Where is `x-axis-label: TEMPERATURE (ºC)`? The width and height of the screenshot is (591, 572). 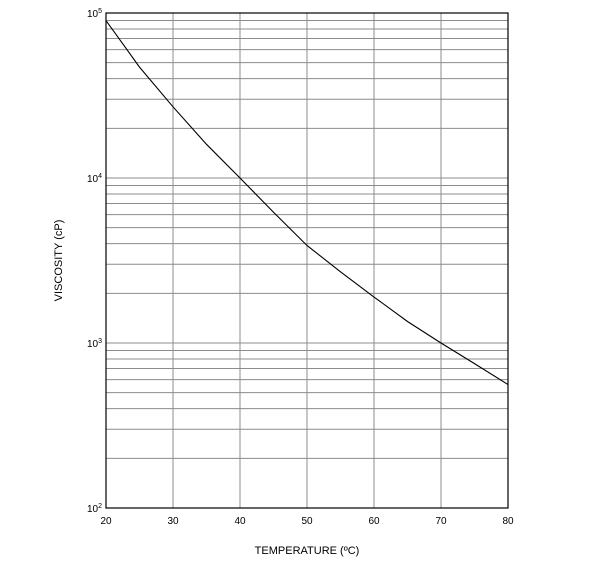 x-axis-label: TEMPERATURE (ºC) is located at coordinates (307, 551).